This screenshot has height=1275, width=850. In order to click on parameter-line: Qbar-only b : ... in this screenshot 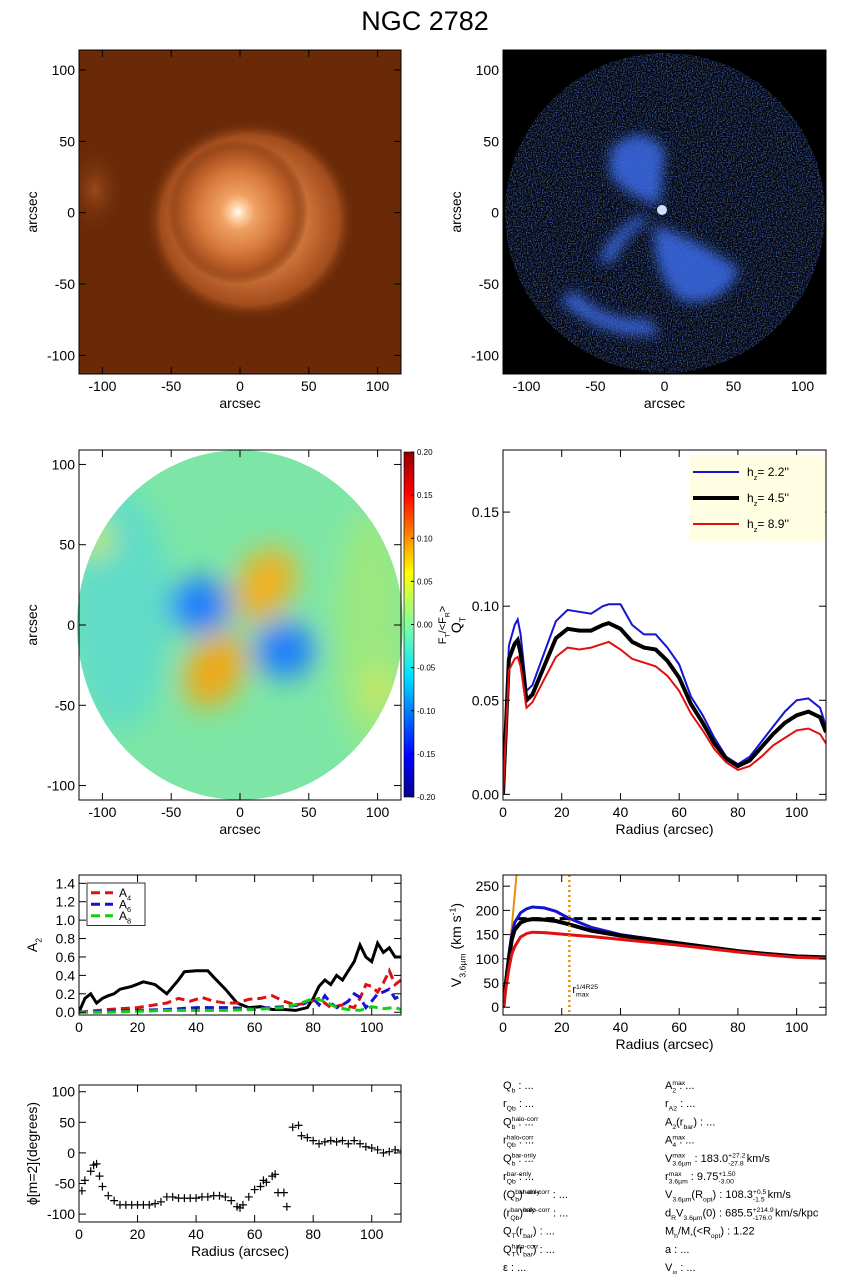, I will do `click(520, 1160)`.